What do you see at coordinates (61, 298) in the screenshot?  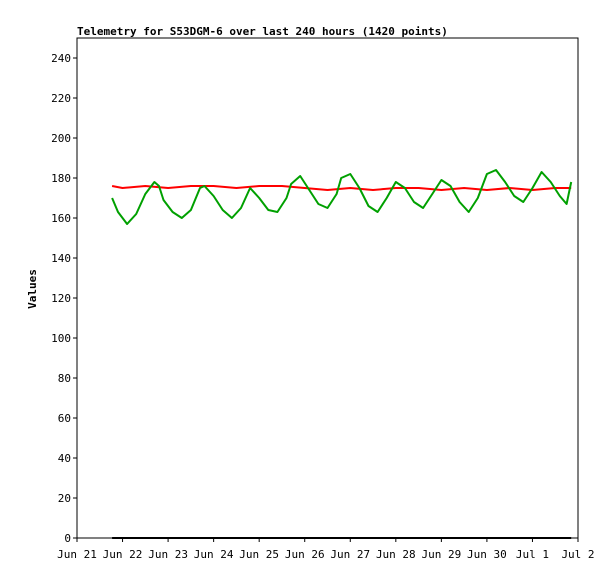 I see `y-tick-label: 120` at bounding box center [61, 298].